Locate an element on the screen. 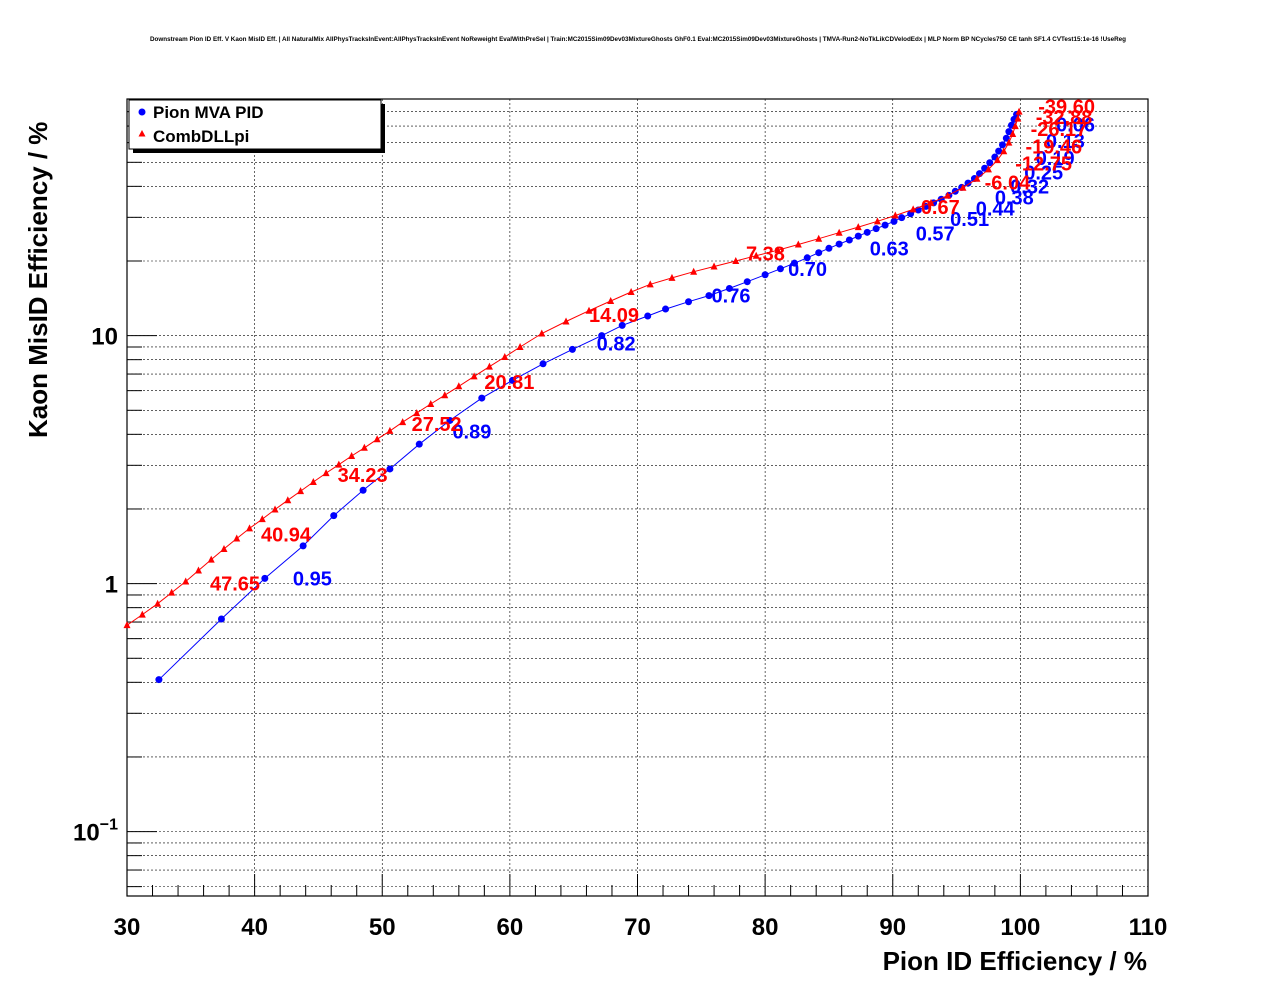  point-label: 0.32 is located at coordinates (1029, 187).